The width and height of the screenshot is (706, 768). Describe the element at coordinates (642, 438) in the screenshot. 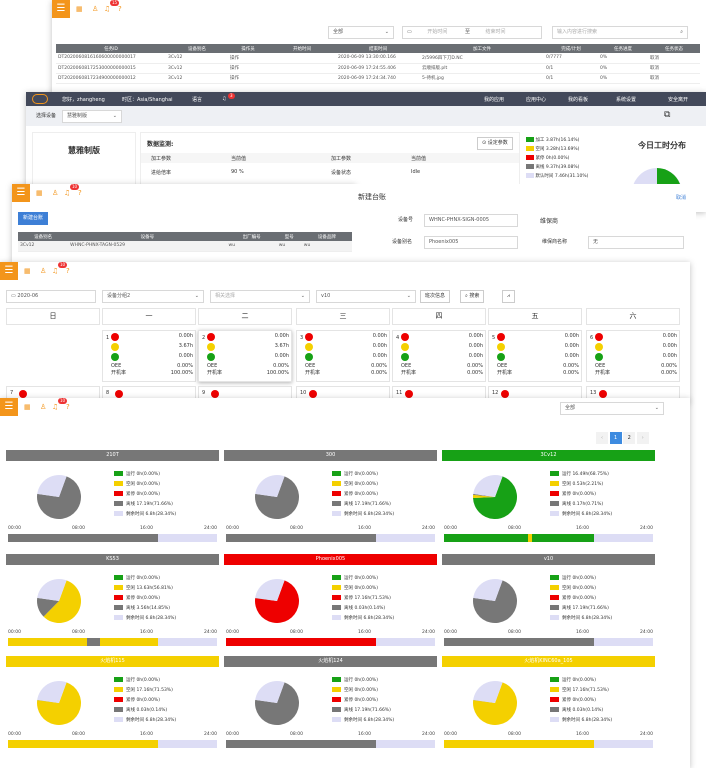

I see `next-page-button: ›` at that location.